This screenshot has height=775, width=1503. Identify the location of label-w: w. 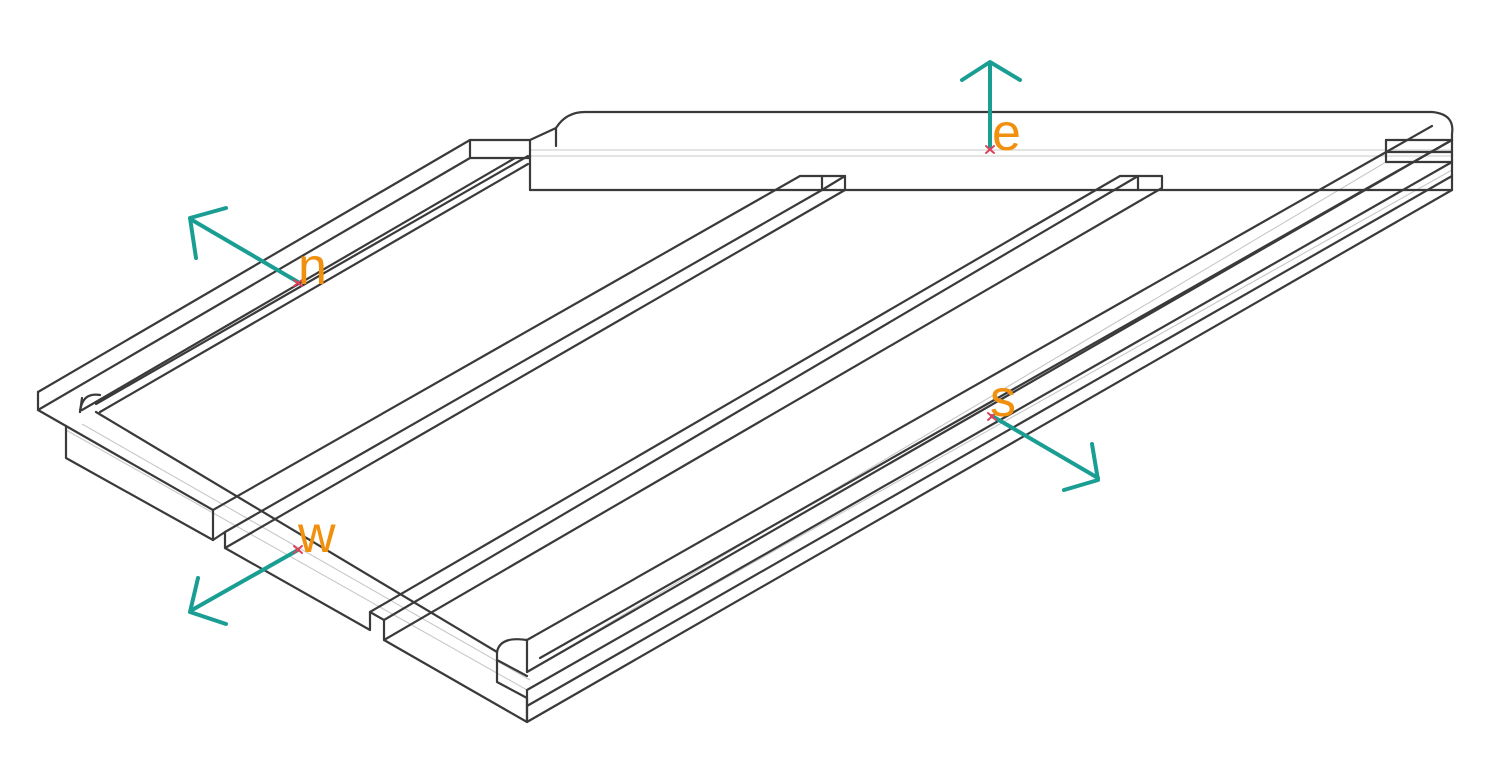
(316, 535).